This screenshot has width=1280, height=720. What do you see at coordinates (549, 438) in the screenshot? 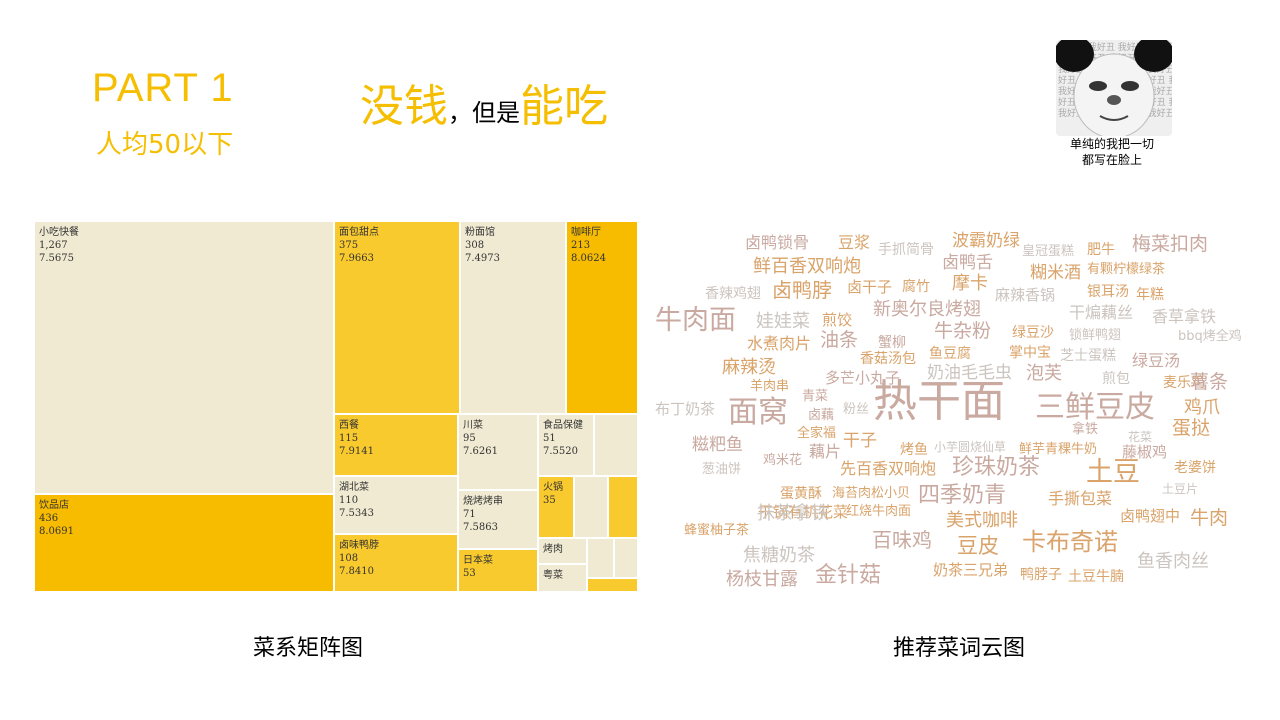
I see `tile-count: 51` at bounding box center [549, 438].